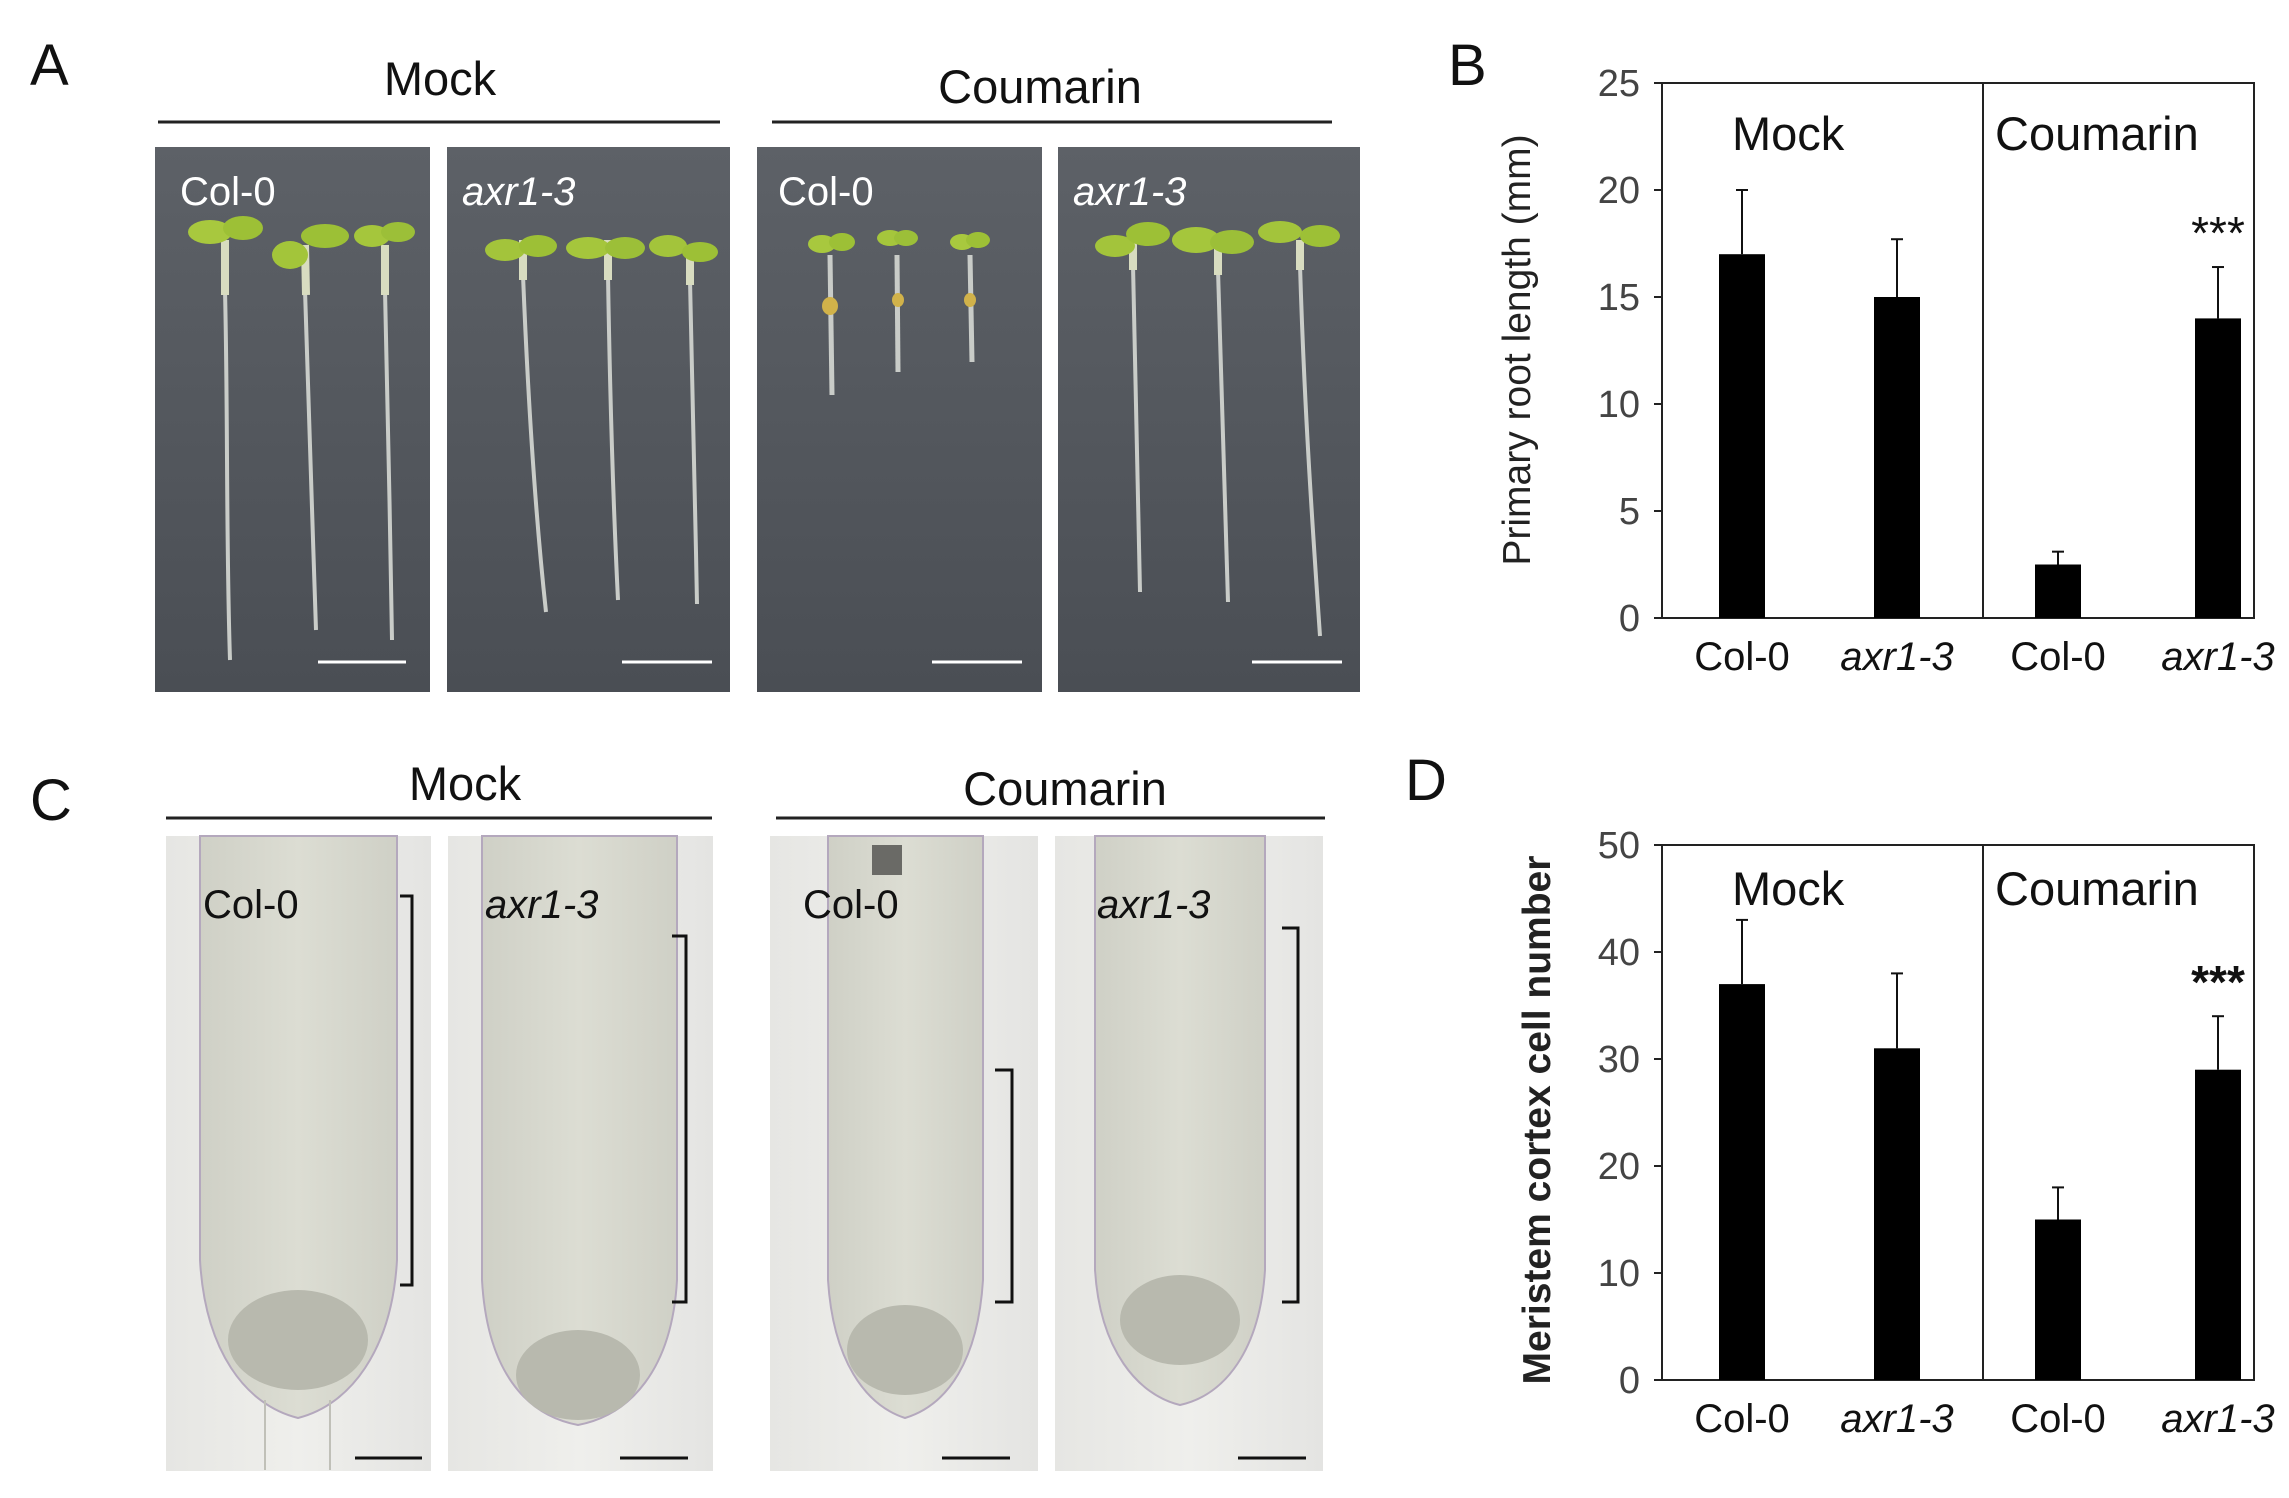  Describe the element at coordinates (1426, 780) in the screenshot. I see `panel-letter-d: D` at that location.